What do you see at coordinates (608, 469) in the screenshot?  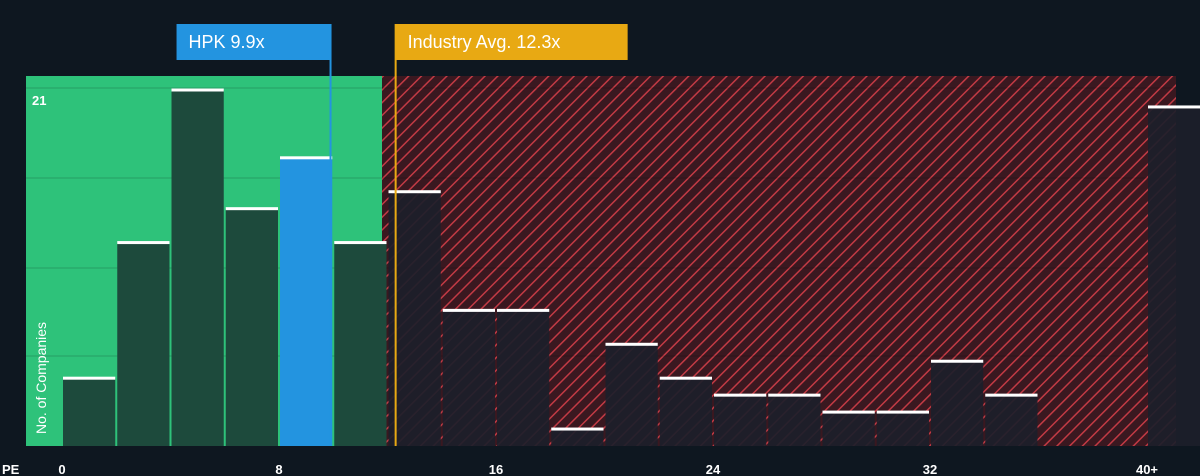 I see `x-axis-ticks: 0 8 16 24 32 40+` at bounding box center [608, 469].